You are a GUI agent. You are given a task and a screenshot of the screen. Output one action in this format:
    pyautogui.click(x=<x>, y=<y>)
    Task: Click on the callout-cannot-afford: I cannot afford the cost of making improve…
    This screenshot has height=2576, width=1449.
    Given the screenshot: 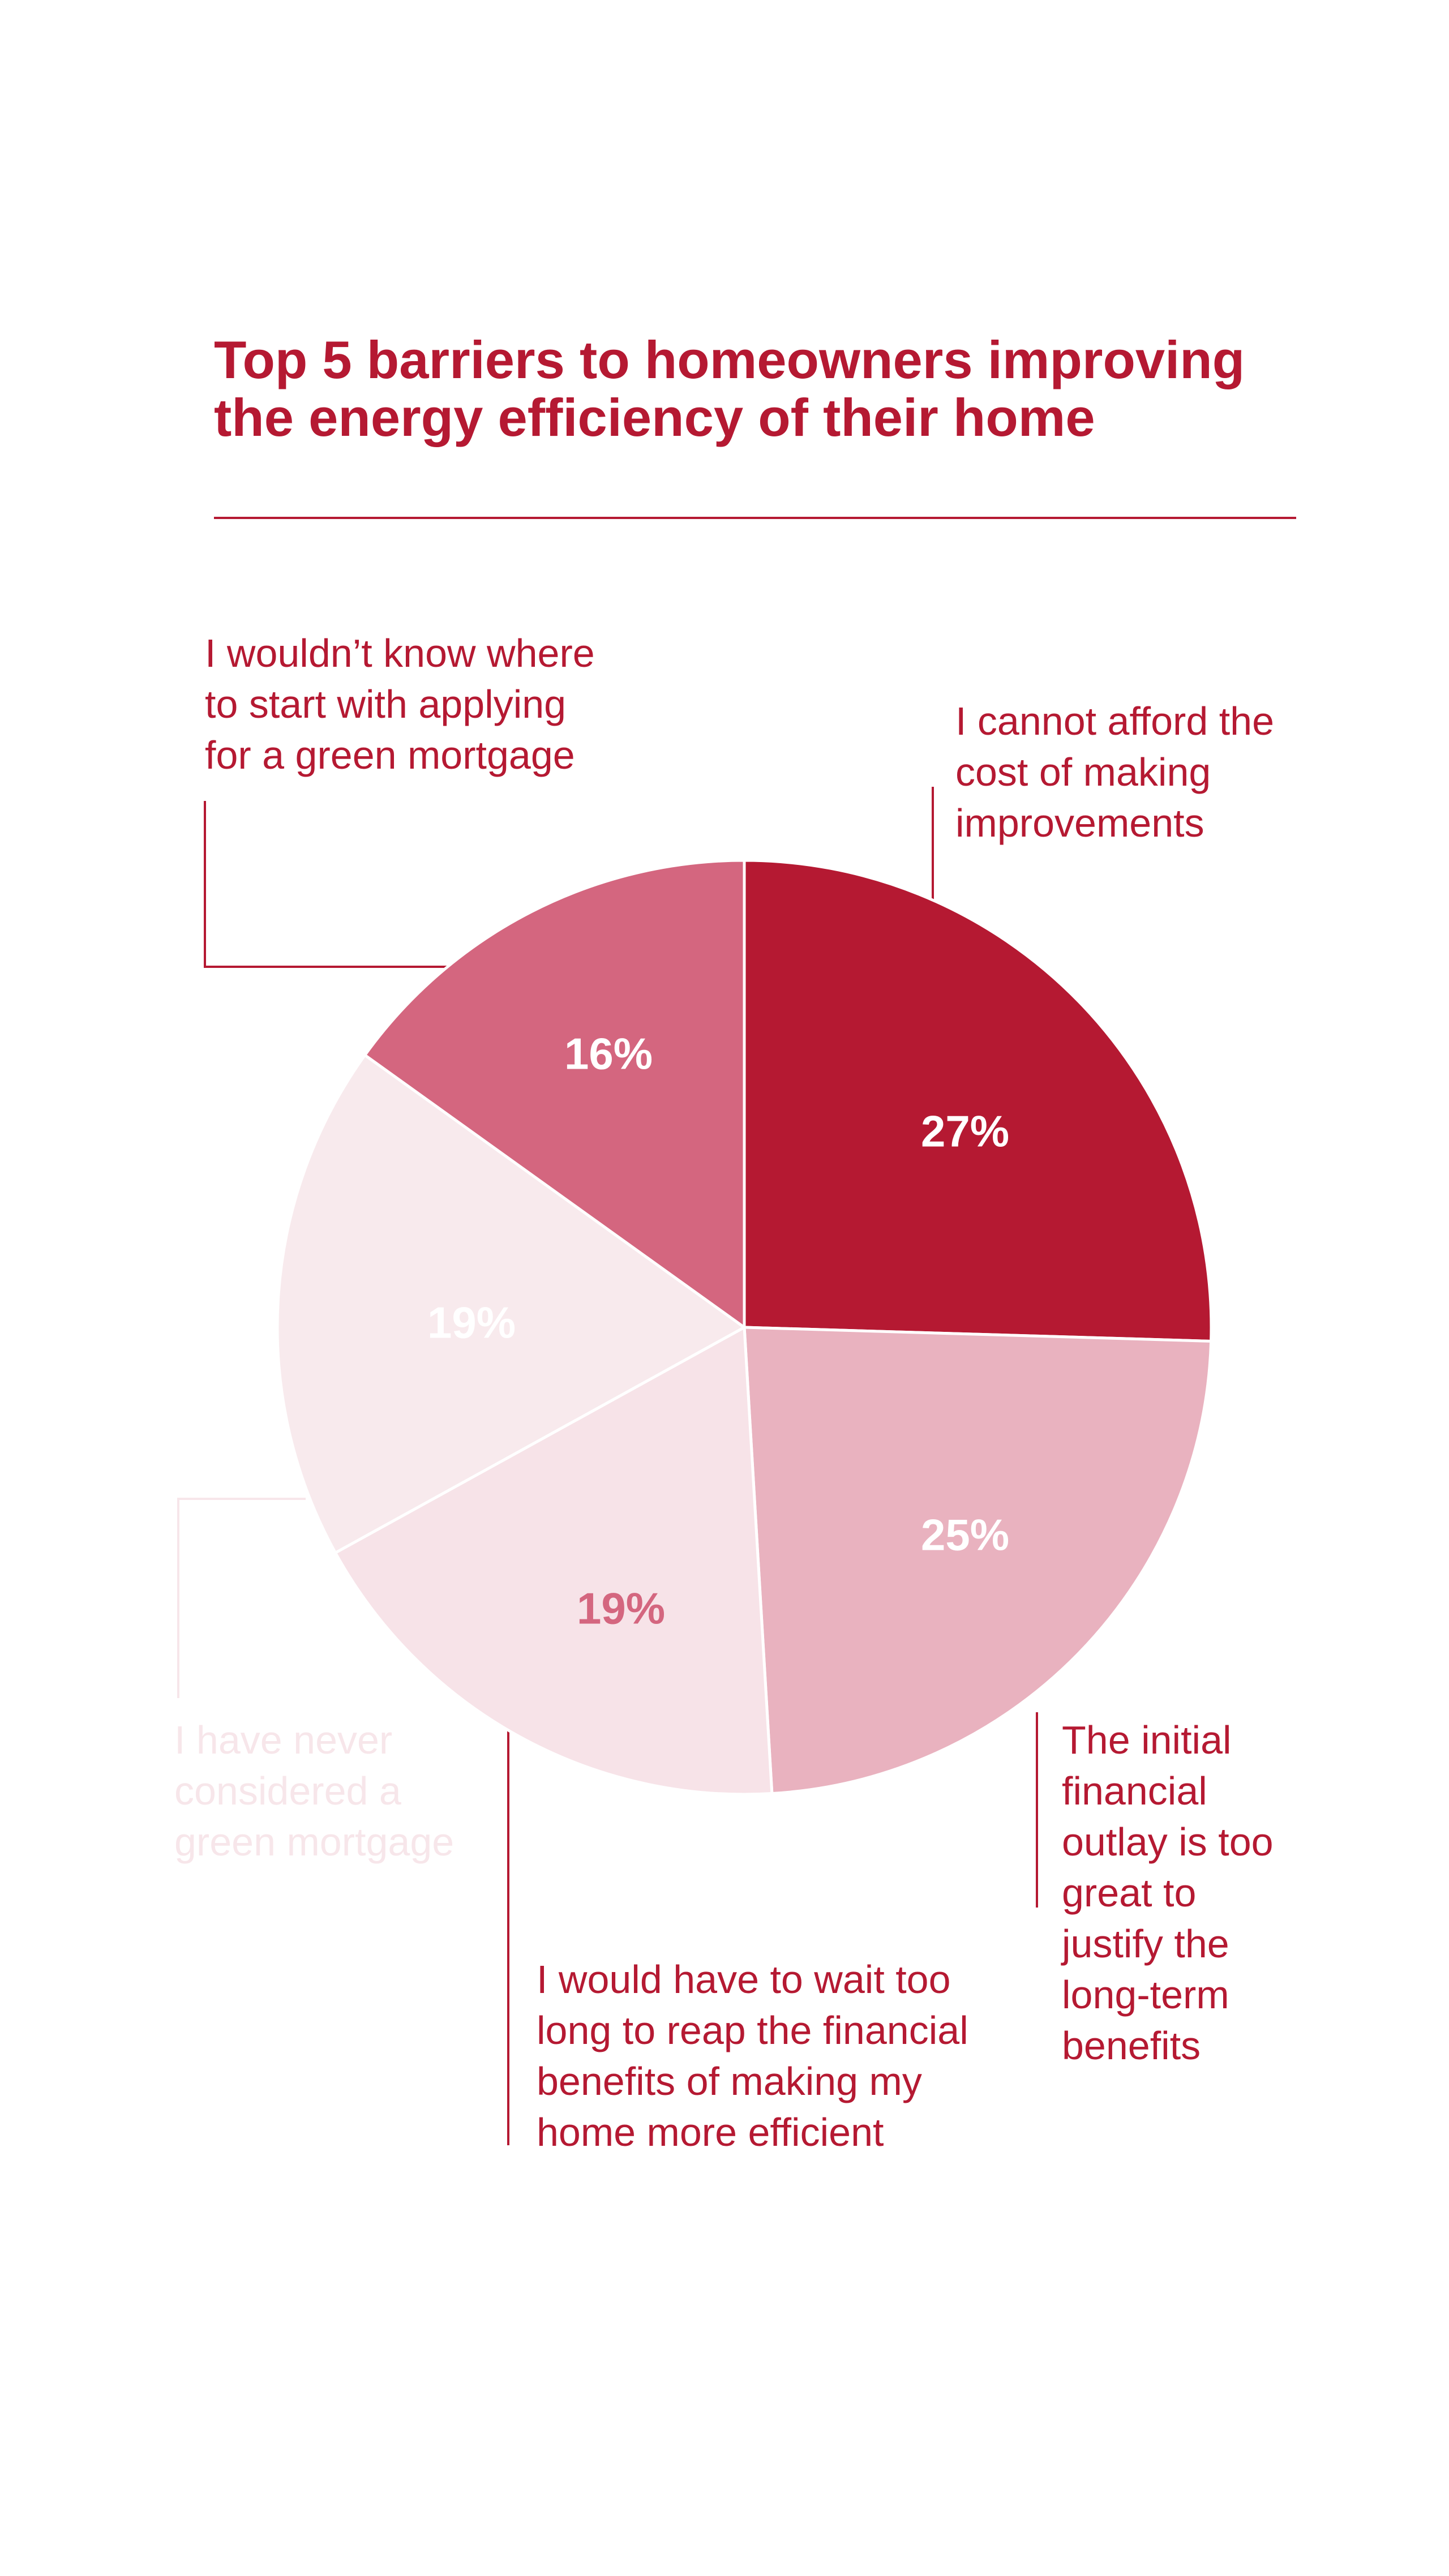 What is the action you would take?
    pyautogui.click(x=1103, y=802)
    